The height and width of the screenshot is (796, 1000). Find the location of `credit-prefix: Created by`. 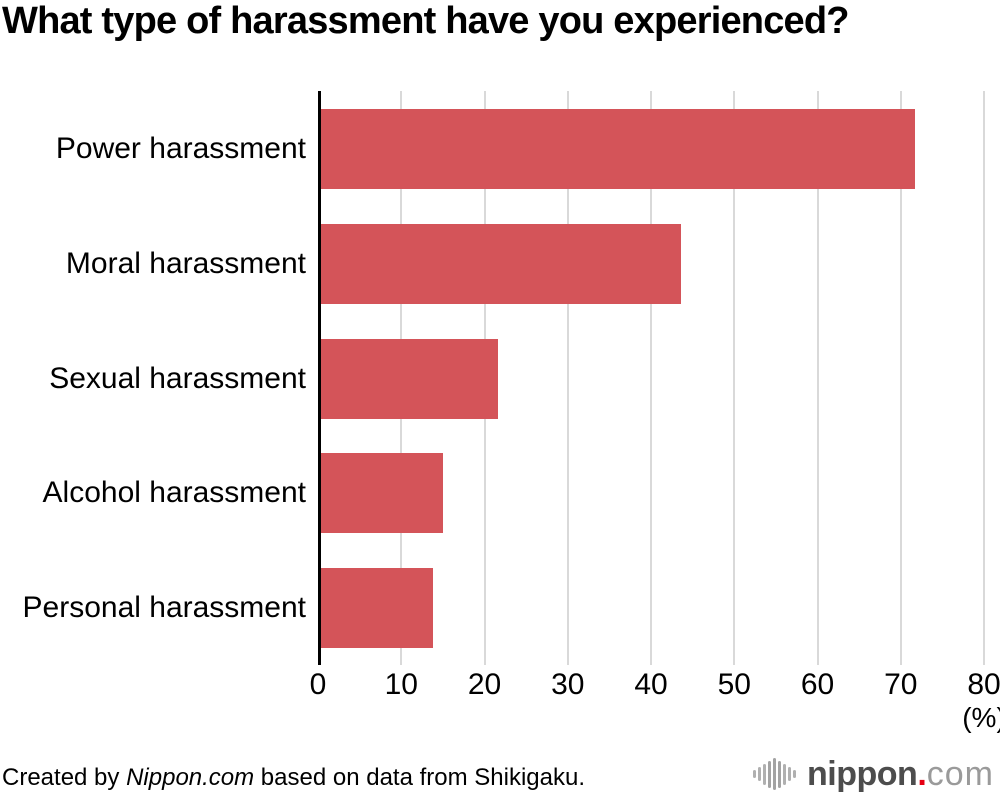

credit-prefix: Created by is located at coordinates (64, 777).